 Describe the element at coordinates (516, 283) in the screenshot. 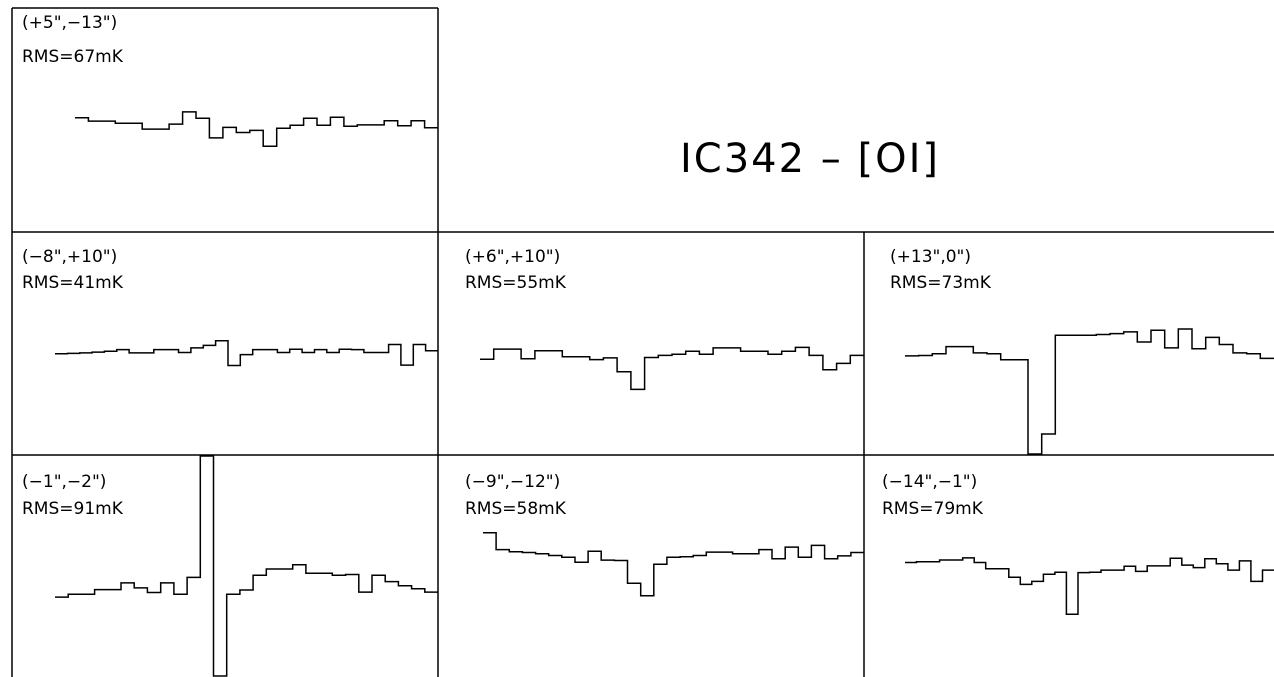

I see `panel-rms-label: RMS=55mK` at that location.